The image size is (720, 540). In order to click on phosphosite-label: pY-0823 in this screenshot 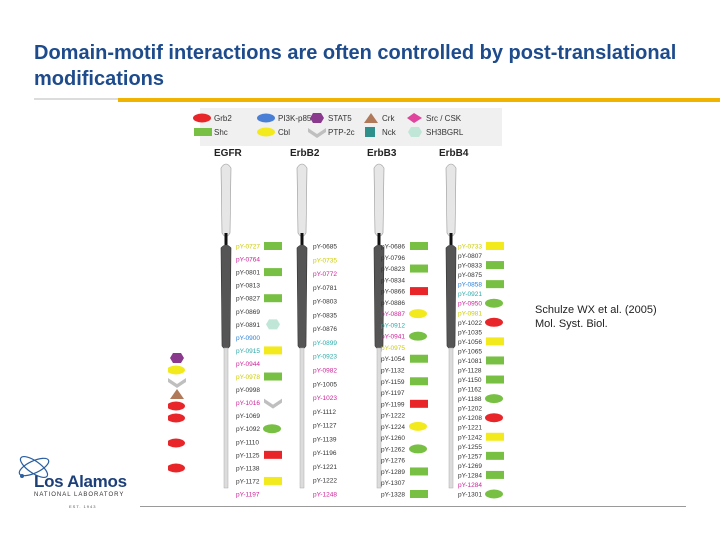, I will do `click(393, 269)`.